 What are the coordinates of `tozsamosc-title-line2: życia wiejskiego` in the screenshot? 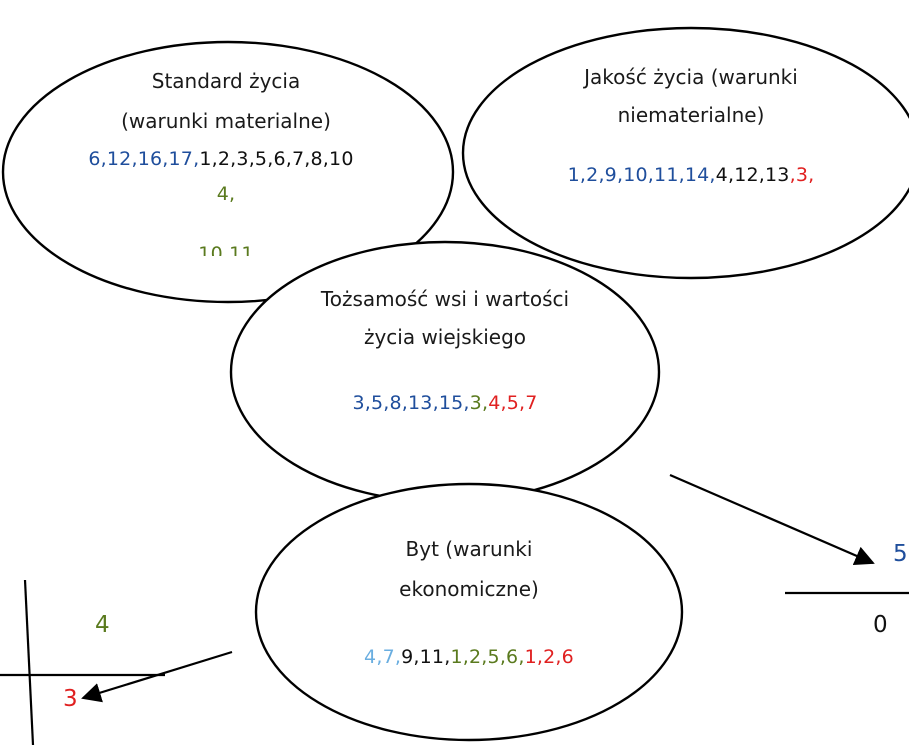 It's located at (445, 337).